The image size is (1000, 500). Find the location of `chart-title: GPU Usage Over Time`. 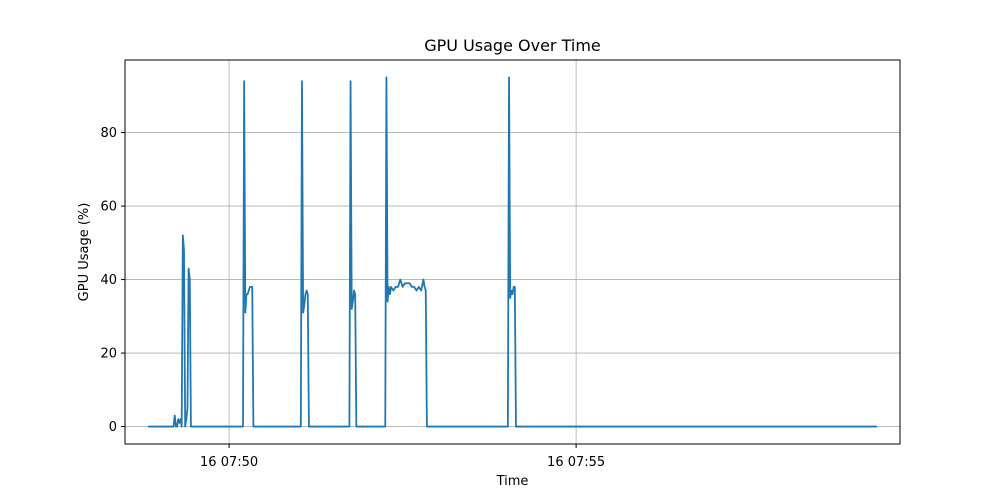

chart-title: GPU Usage Over Time is located at coordinates (512, 45).